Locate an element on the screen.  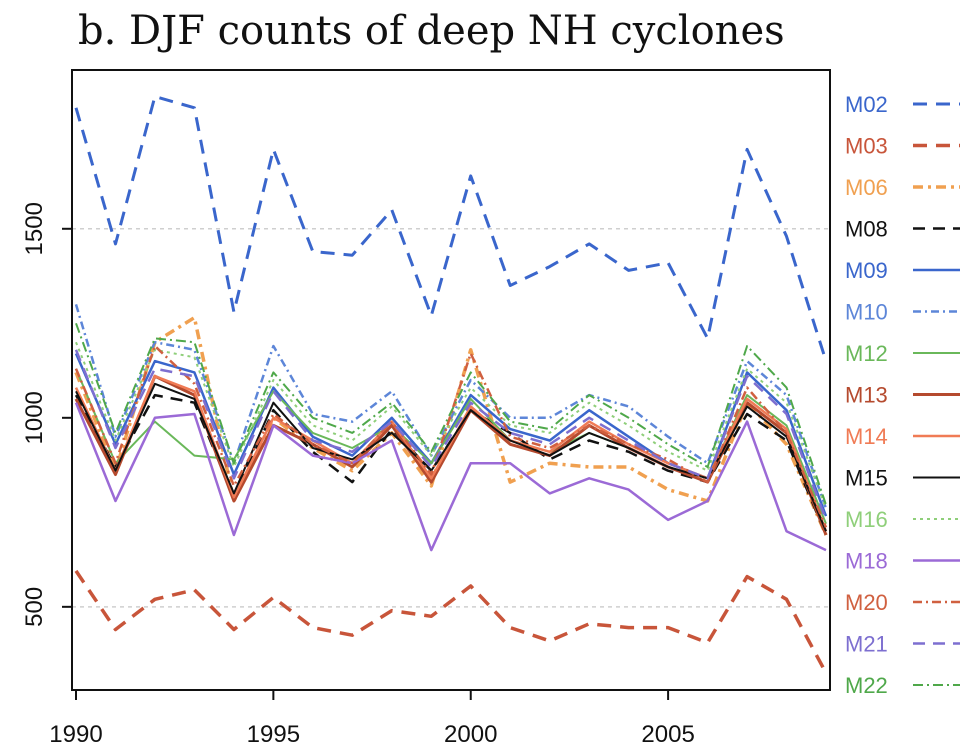
x-tick-label: 1990 is located at coordinates (75, 734).